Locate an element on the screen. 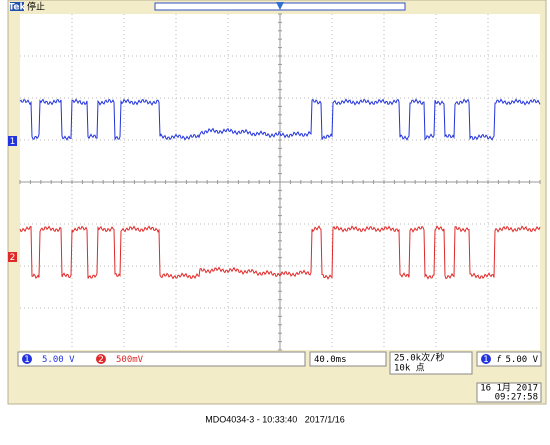  brand-badge is located at coordinates (17, 6).